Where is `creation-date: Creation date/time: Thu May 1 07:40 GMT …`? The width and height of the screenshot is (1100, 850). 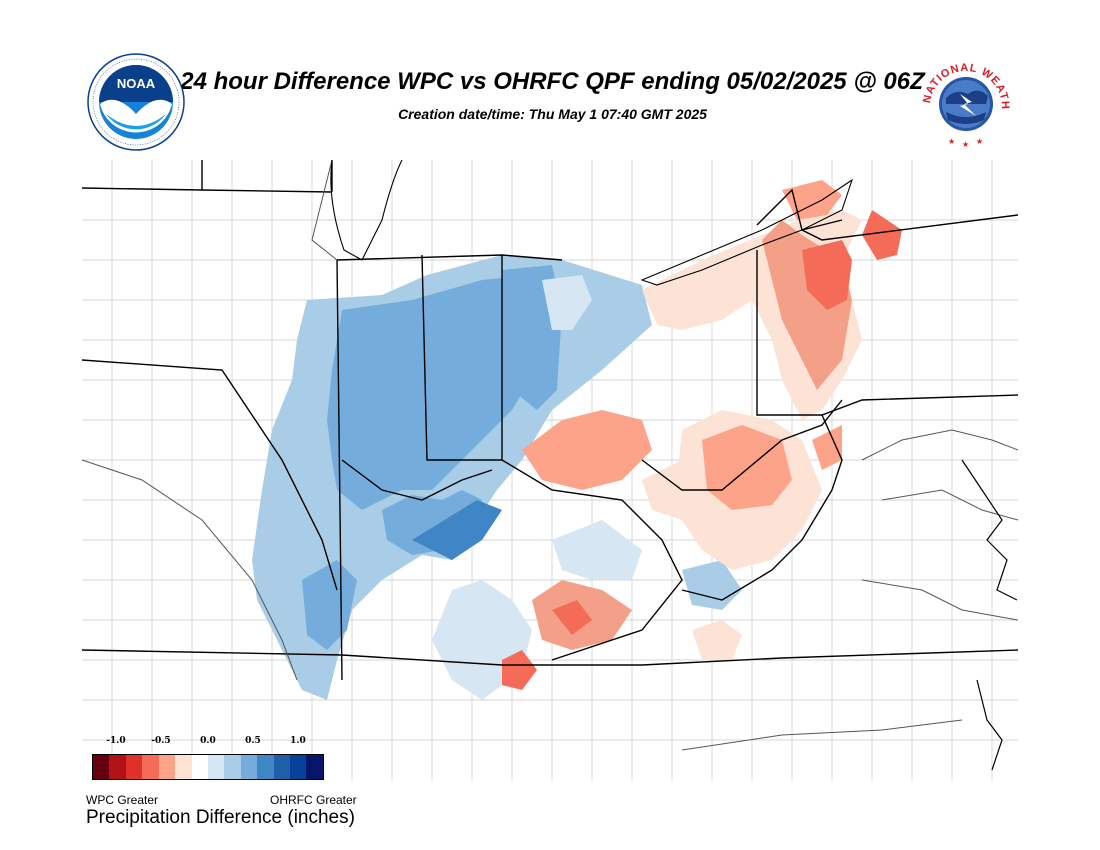 creation-date: Creation date/time: Thu May 1 07:40 GMT … is located at coordinates (552, 114).